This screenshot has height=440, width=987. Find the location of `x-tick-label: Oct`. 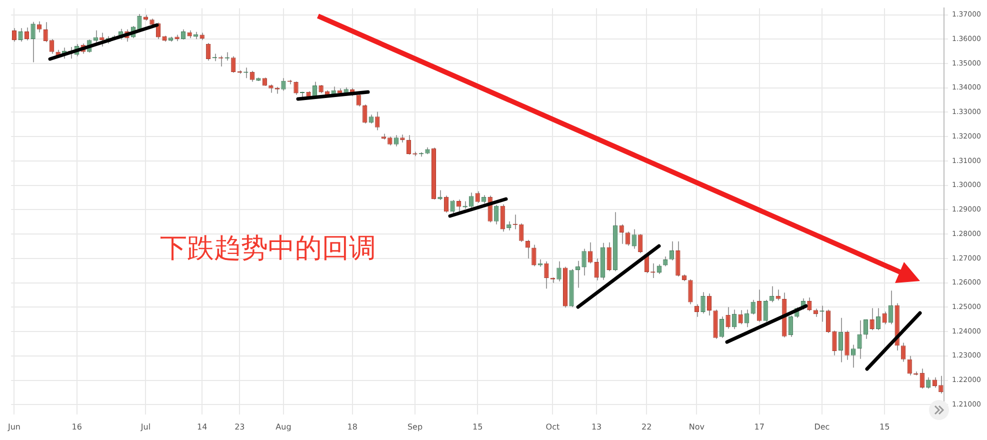

x-tick-label: Oct is located at coordinates (553, 427).